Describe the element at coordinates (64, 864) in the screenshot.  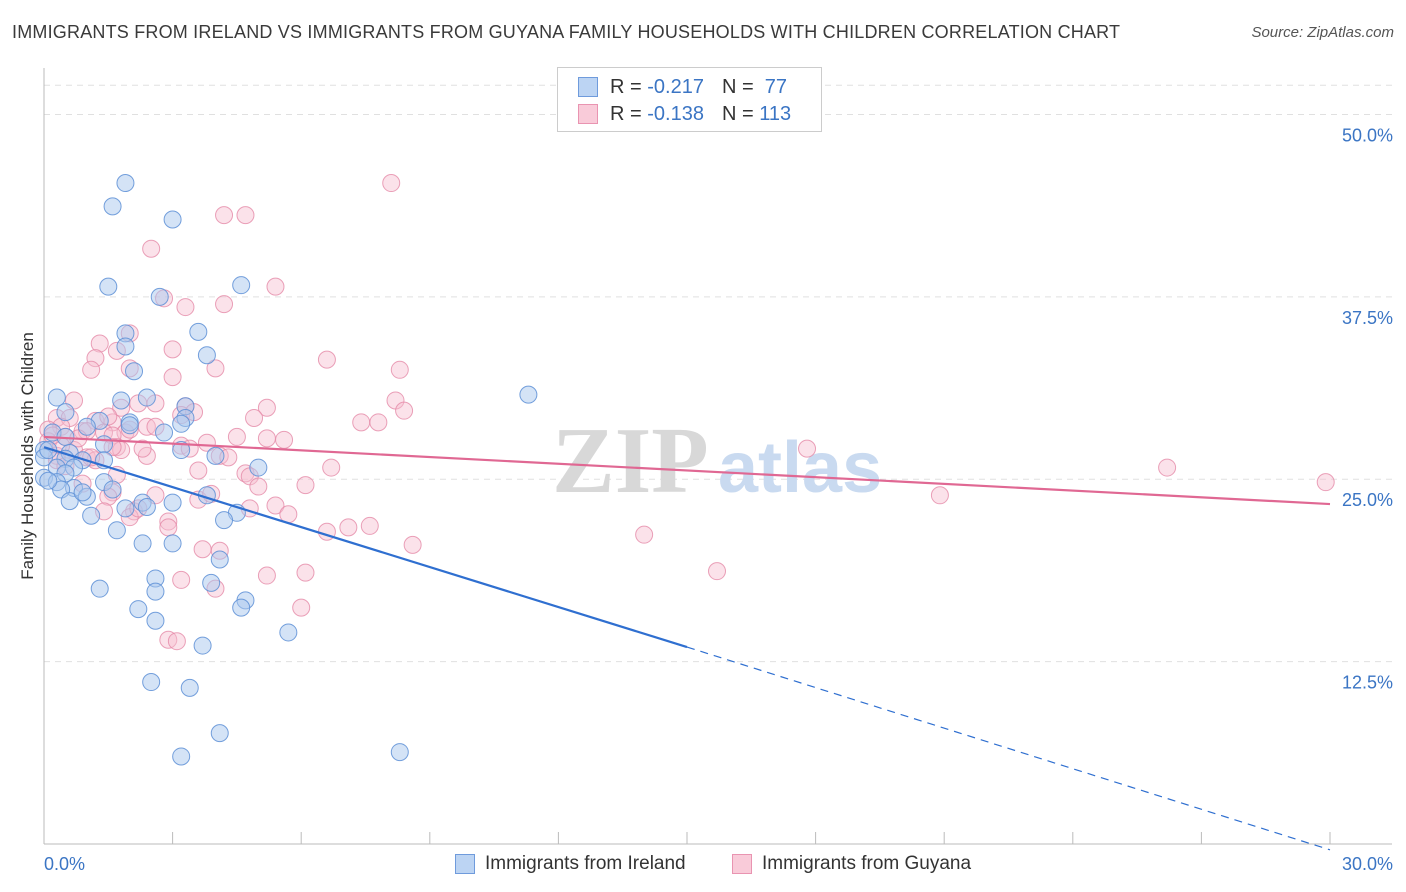
I see `x-tick-label-min: 0.0%` at that location.